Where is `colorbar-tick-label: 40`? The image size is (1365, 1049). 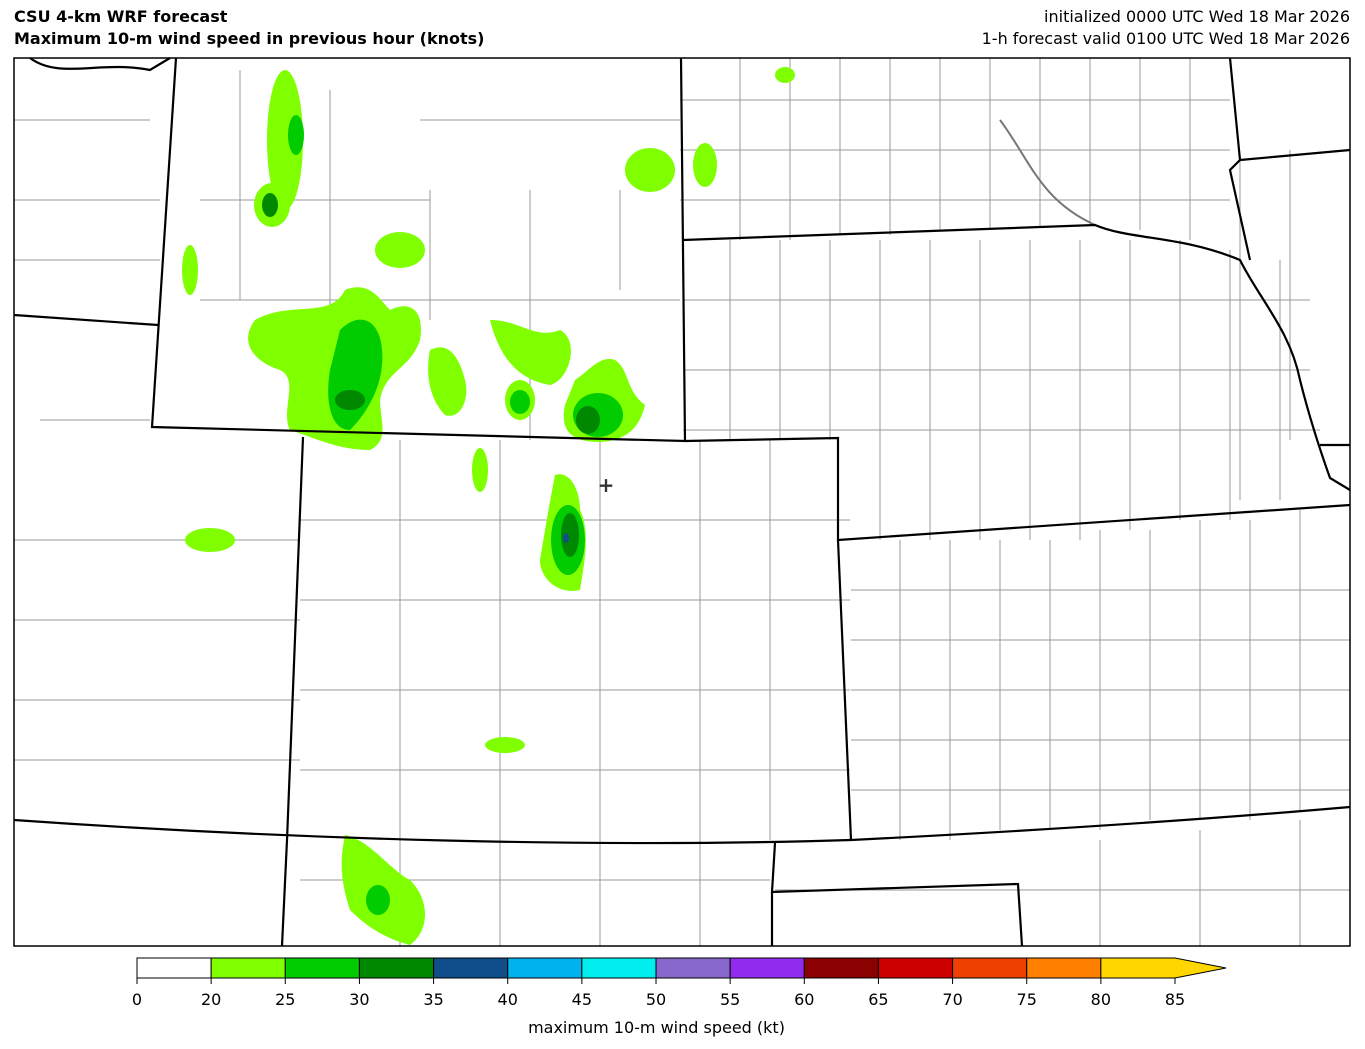 colorbar-tick-label: 40 is located at coordinates (507, 999).